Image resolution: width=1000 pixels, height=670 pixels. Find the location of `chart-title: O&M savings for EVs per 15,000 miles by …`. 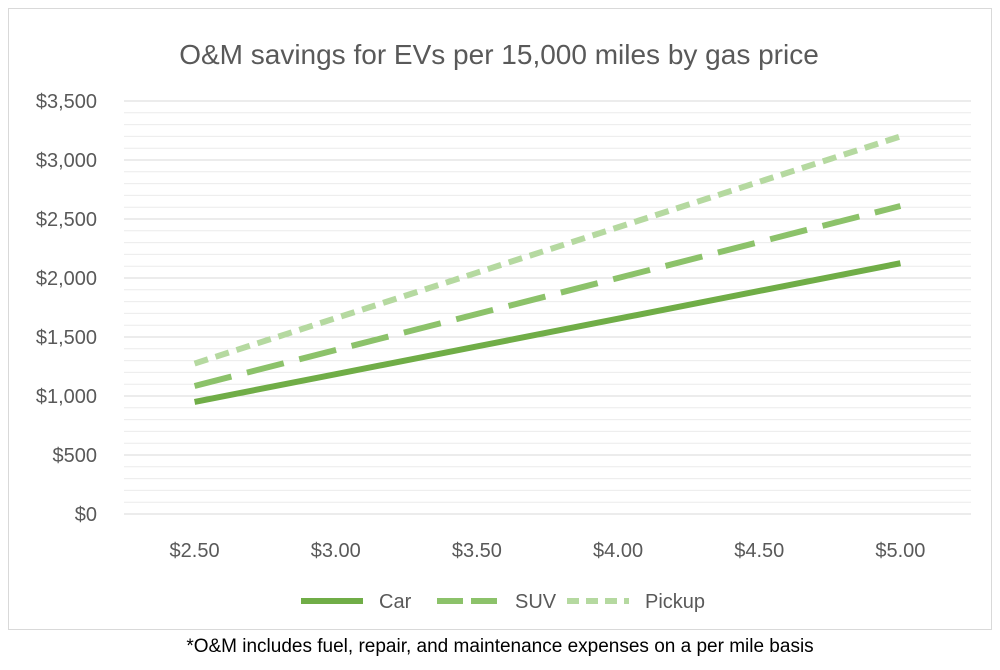

chart-title: O&M savings for EVs per 15,000 miles by … is located at coordinates (499, 54).